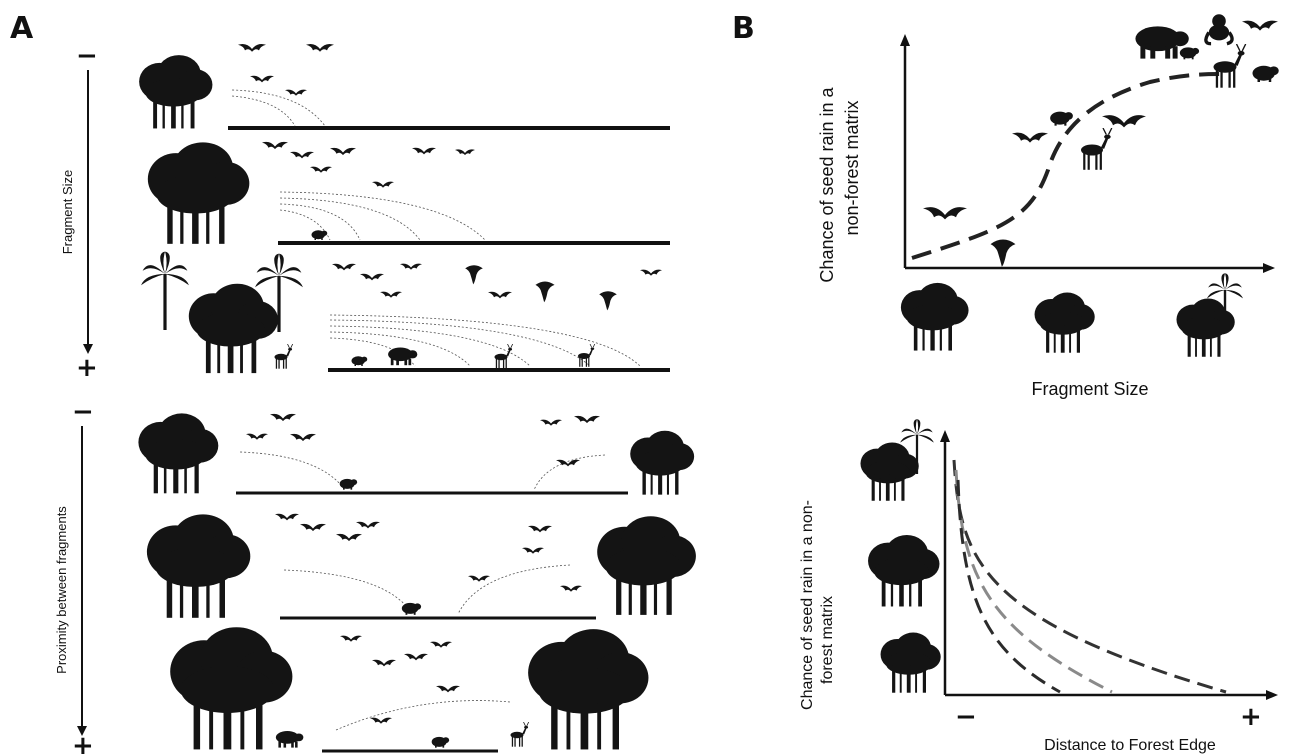  What do you see at coordinates (87, 368) in the screenshot?
I see `fragment-size-plus-sign: +` at bounding box center [87, 368].